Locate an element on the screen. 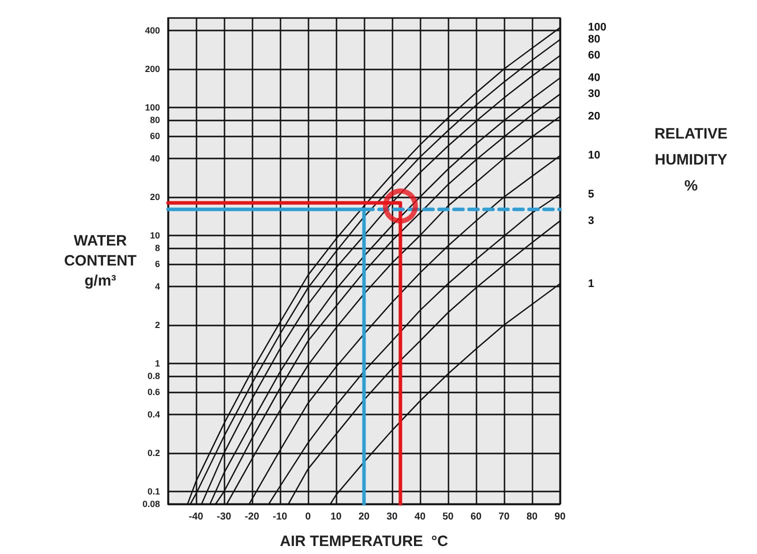 The image size is (757, 554). y-tick-label: 8 is located at coordinates (157, 247).